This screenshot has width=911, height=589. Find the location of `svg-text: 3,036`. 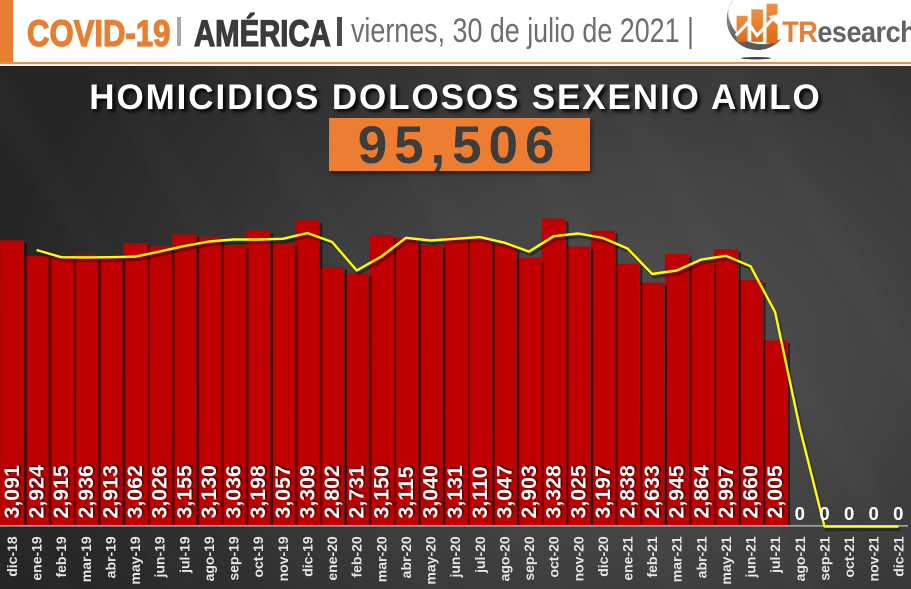

svg-text: 3,036 is located at coordinates (234, 491).